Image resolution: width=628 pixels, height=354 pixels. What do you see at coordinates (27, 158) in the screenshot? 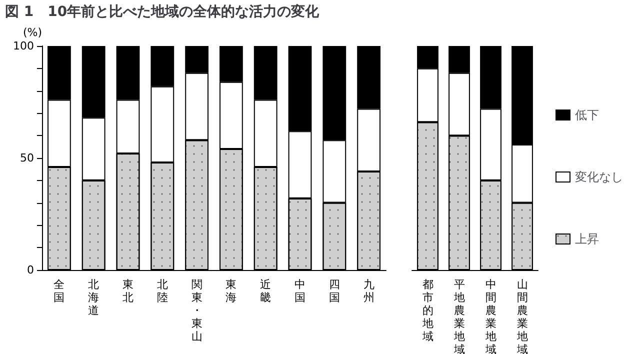
I see `y-tick-label: 50` at bounding box center [27, 158].